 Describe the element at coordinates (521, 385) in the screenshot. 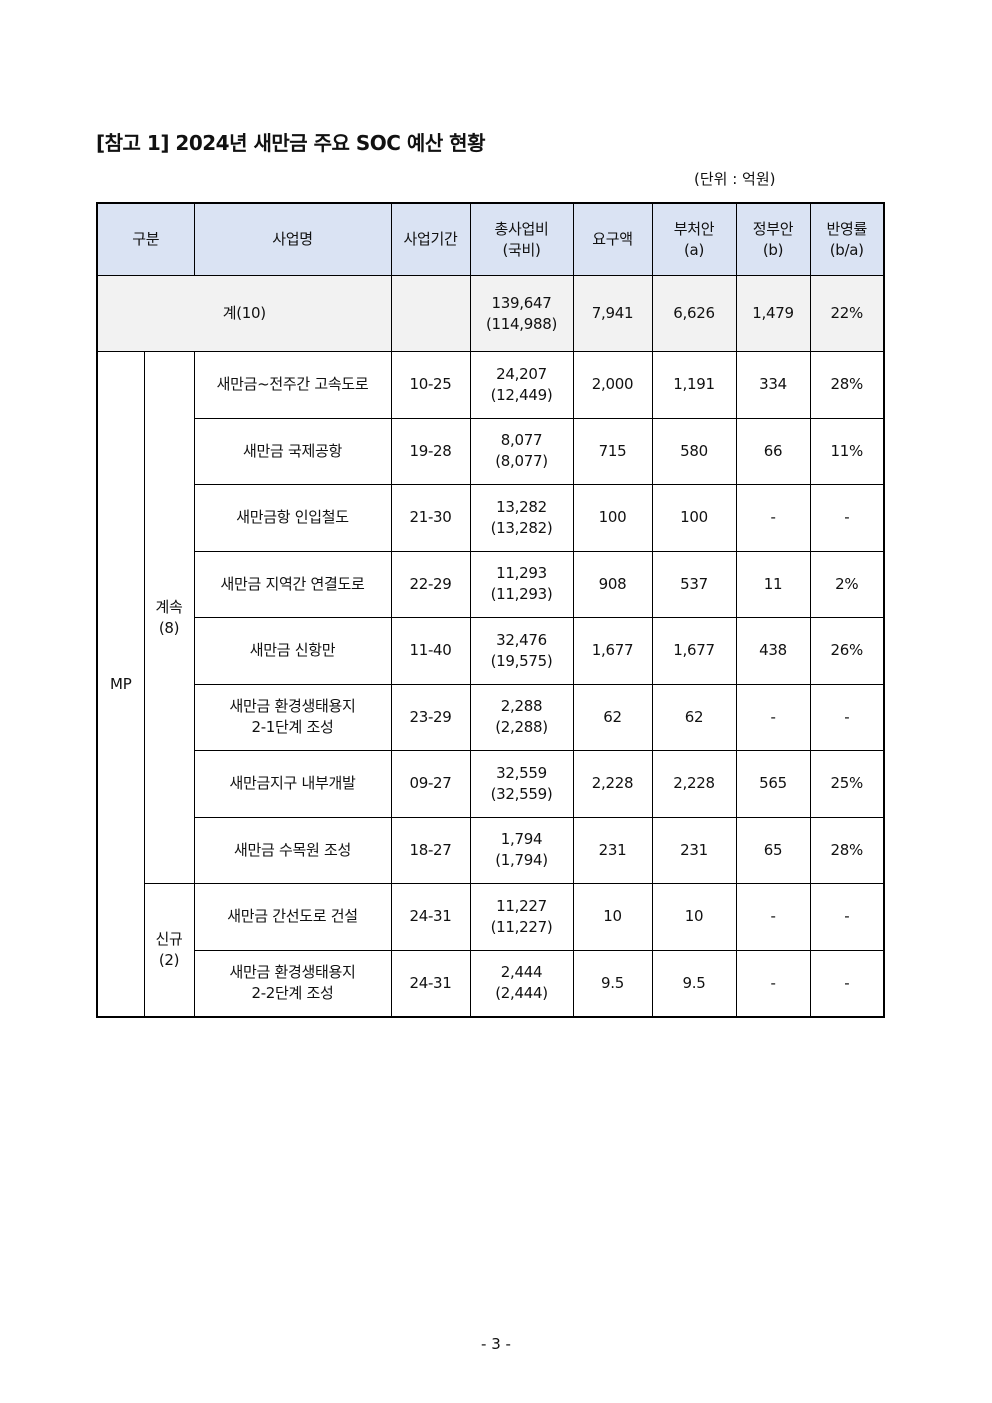

I see `project-total-cost: 24,207 (12,449)` at that location.